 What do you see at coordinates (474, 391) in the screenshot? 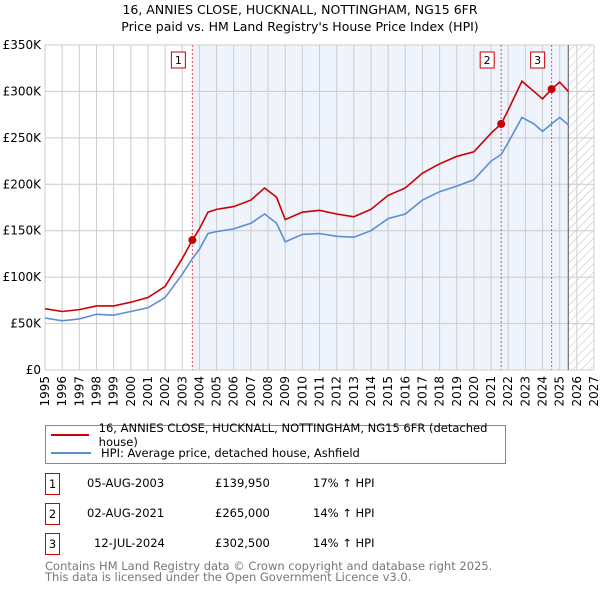
I see `x-tick-label: 2020` at bounding box center [474, 391].